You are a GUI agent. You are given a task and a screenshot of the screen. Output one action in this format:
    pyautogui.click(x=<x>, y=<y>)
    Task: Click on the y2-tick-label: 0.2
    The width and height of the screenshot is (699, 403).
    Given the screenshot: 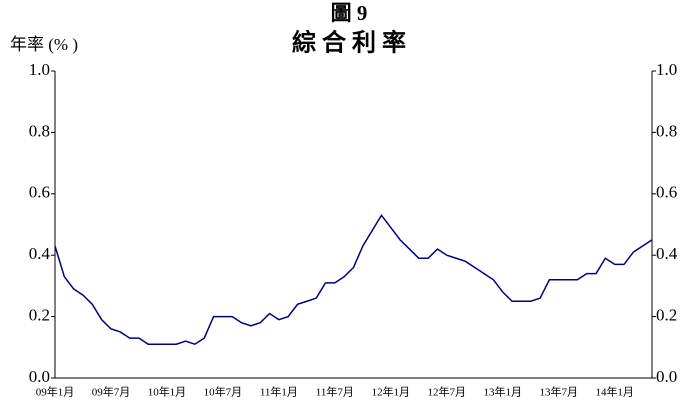 What is the action you would take?
    pyautogui.click(x=666, y=315)
    